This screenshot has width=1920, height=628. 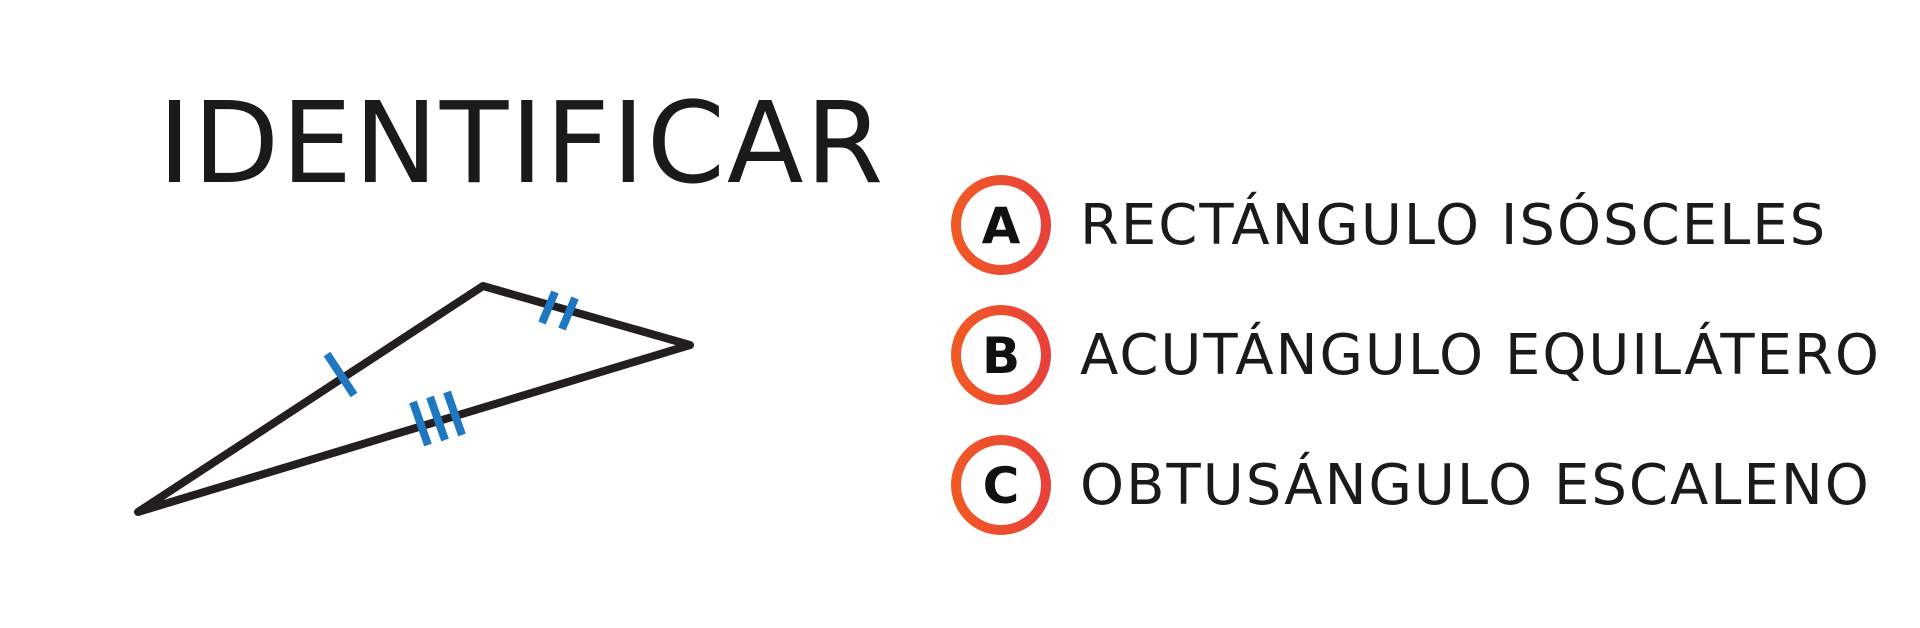 I want to click on option-c: C OBTUSÁNGULO ESCALENO, so click(x=1430, y=485).